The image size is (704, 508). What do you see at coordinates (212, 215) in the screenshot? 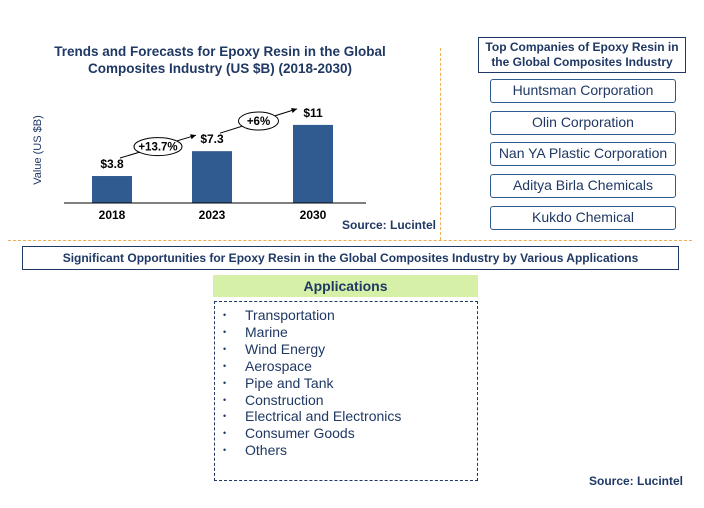
I see `x-tick-label: 2023` at bounding box center [212, 215].